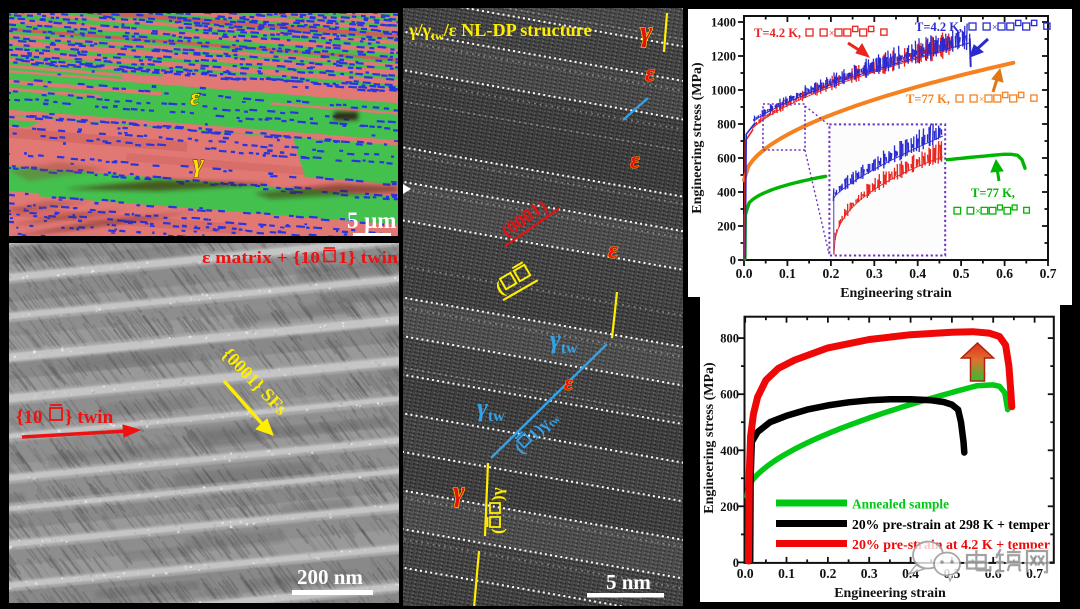  I want to click on svg-text: Annealed sample, so click(900, 504).